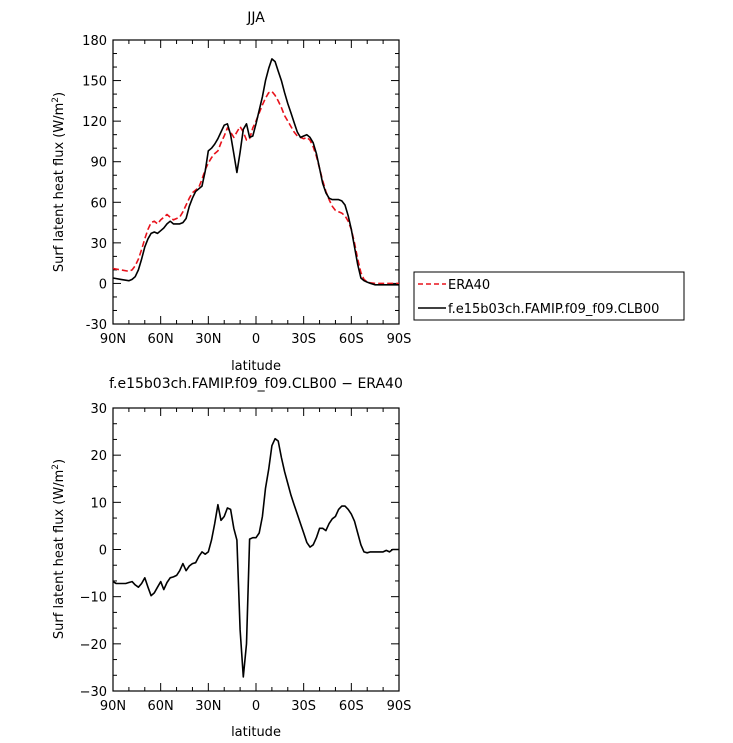 The height and width of the screenshot is (743, 733). I want to click on bottom-x-tick-label: 60N, so click(161, 706).